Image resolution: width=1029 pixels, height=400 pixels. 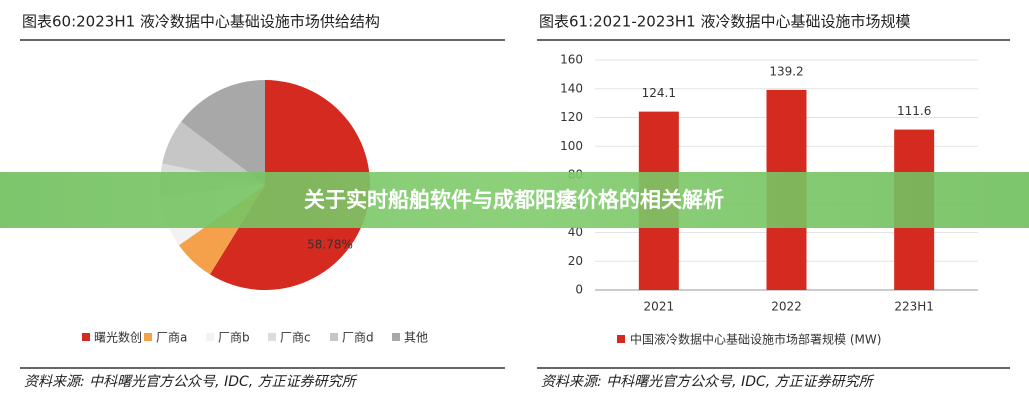 What do you see at coordinates (571, 88) in the screenshot?
I see `y-tick-label: 140` at bounding box center [571, 88].